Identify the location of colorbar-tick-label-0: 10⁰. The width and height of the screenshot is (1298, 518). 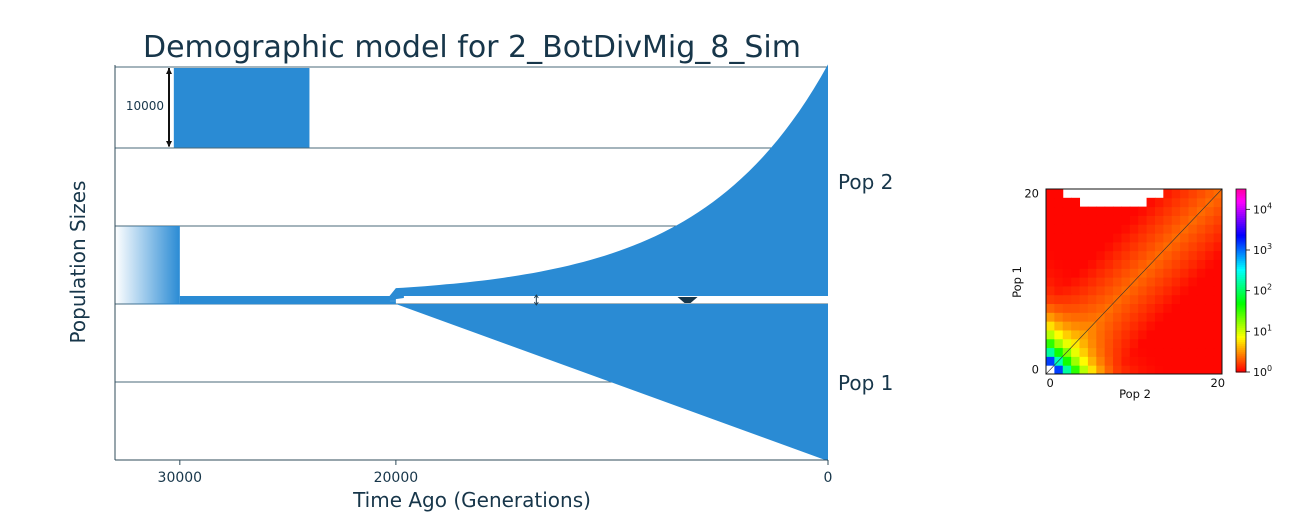
(1262, 371).